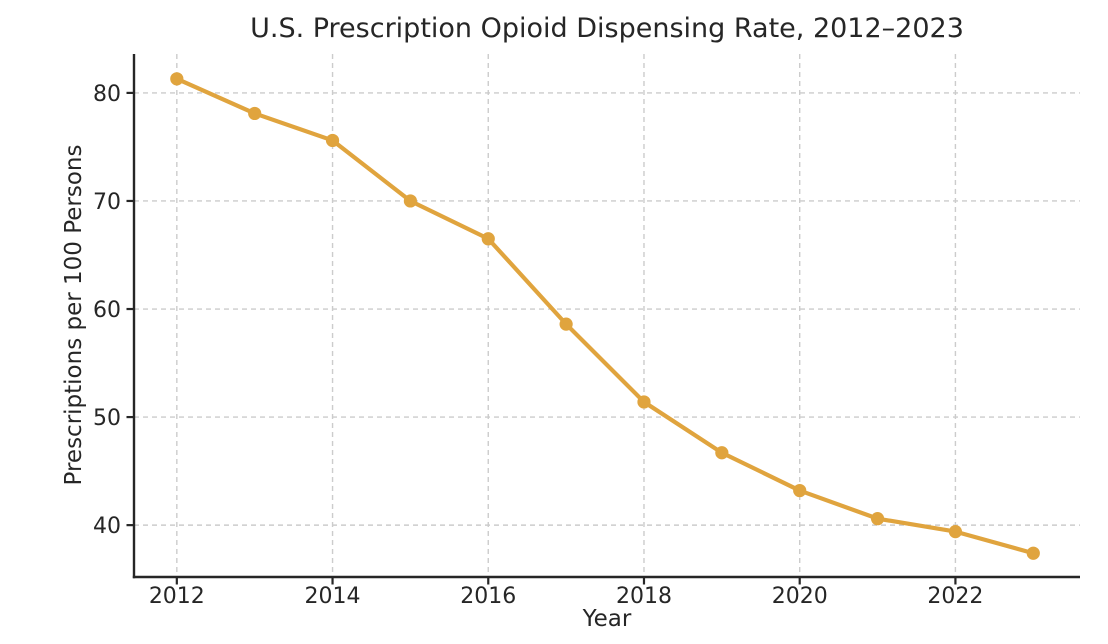  Describe the element at coordinates (333, 596) in the screenshot. I see `x-tick-label: 2014` at that location.